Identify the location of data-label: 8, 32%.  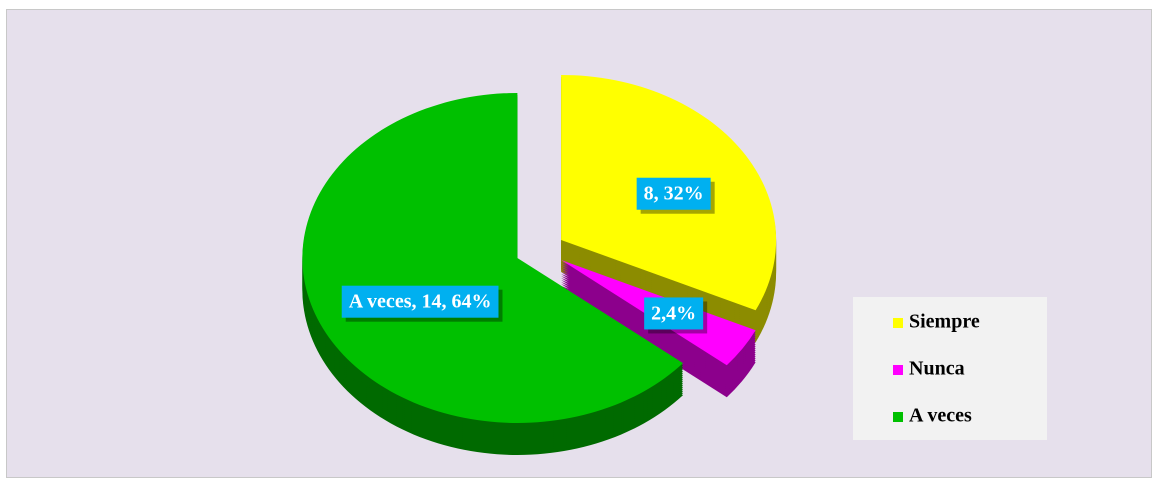
(674, 194).